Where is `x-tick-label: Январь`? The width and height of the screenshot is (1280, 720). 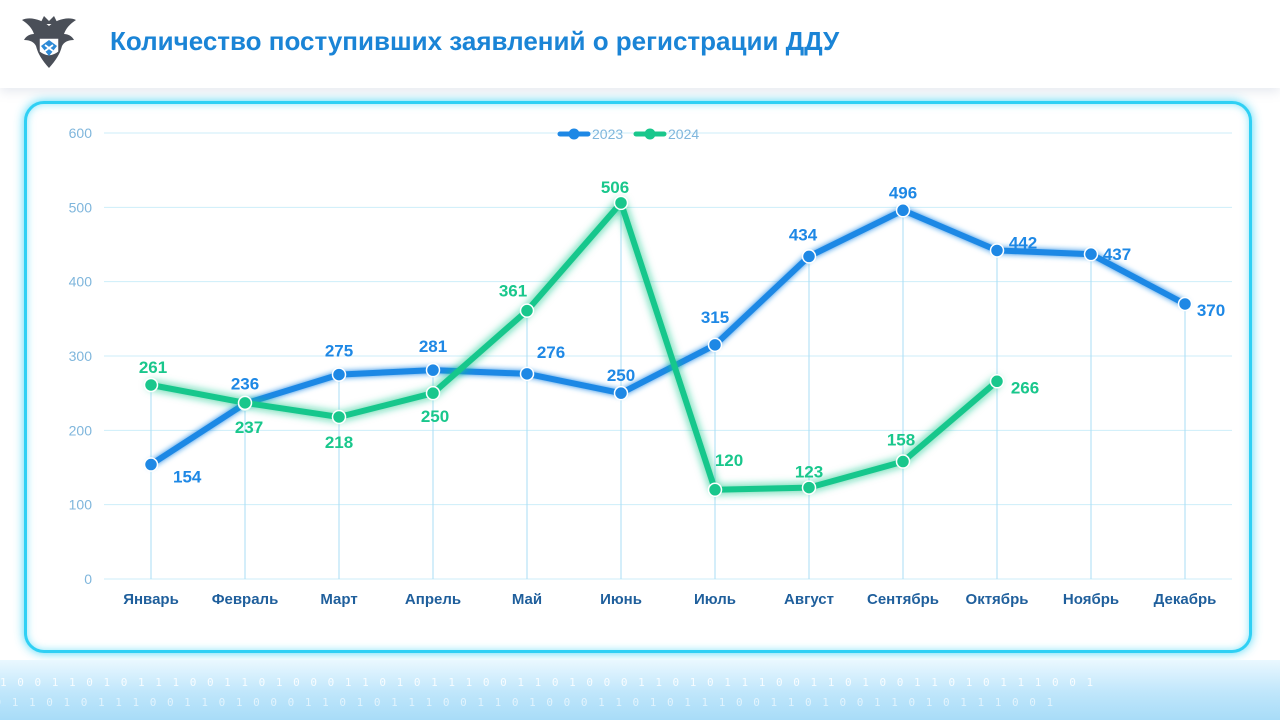
x-tick-label: Январь is located at coordinates (151, 599).